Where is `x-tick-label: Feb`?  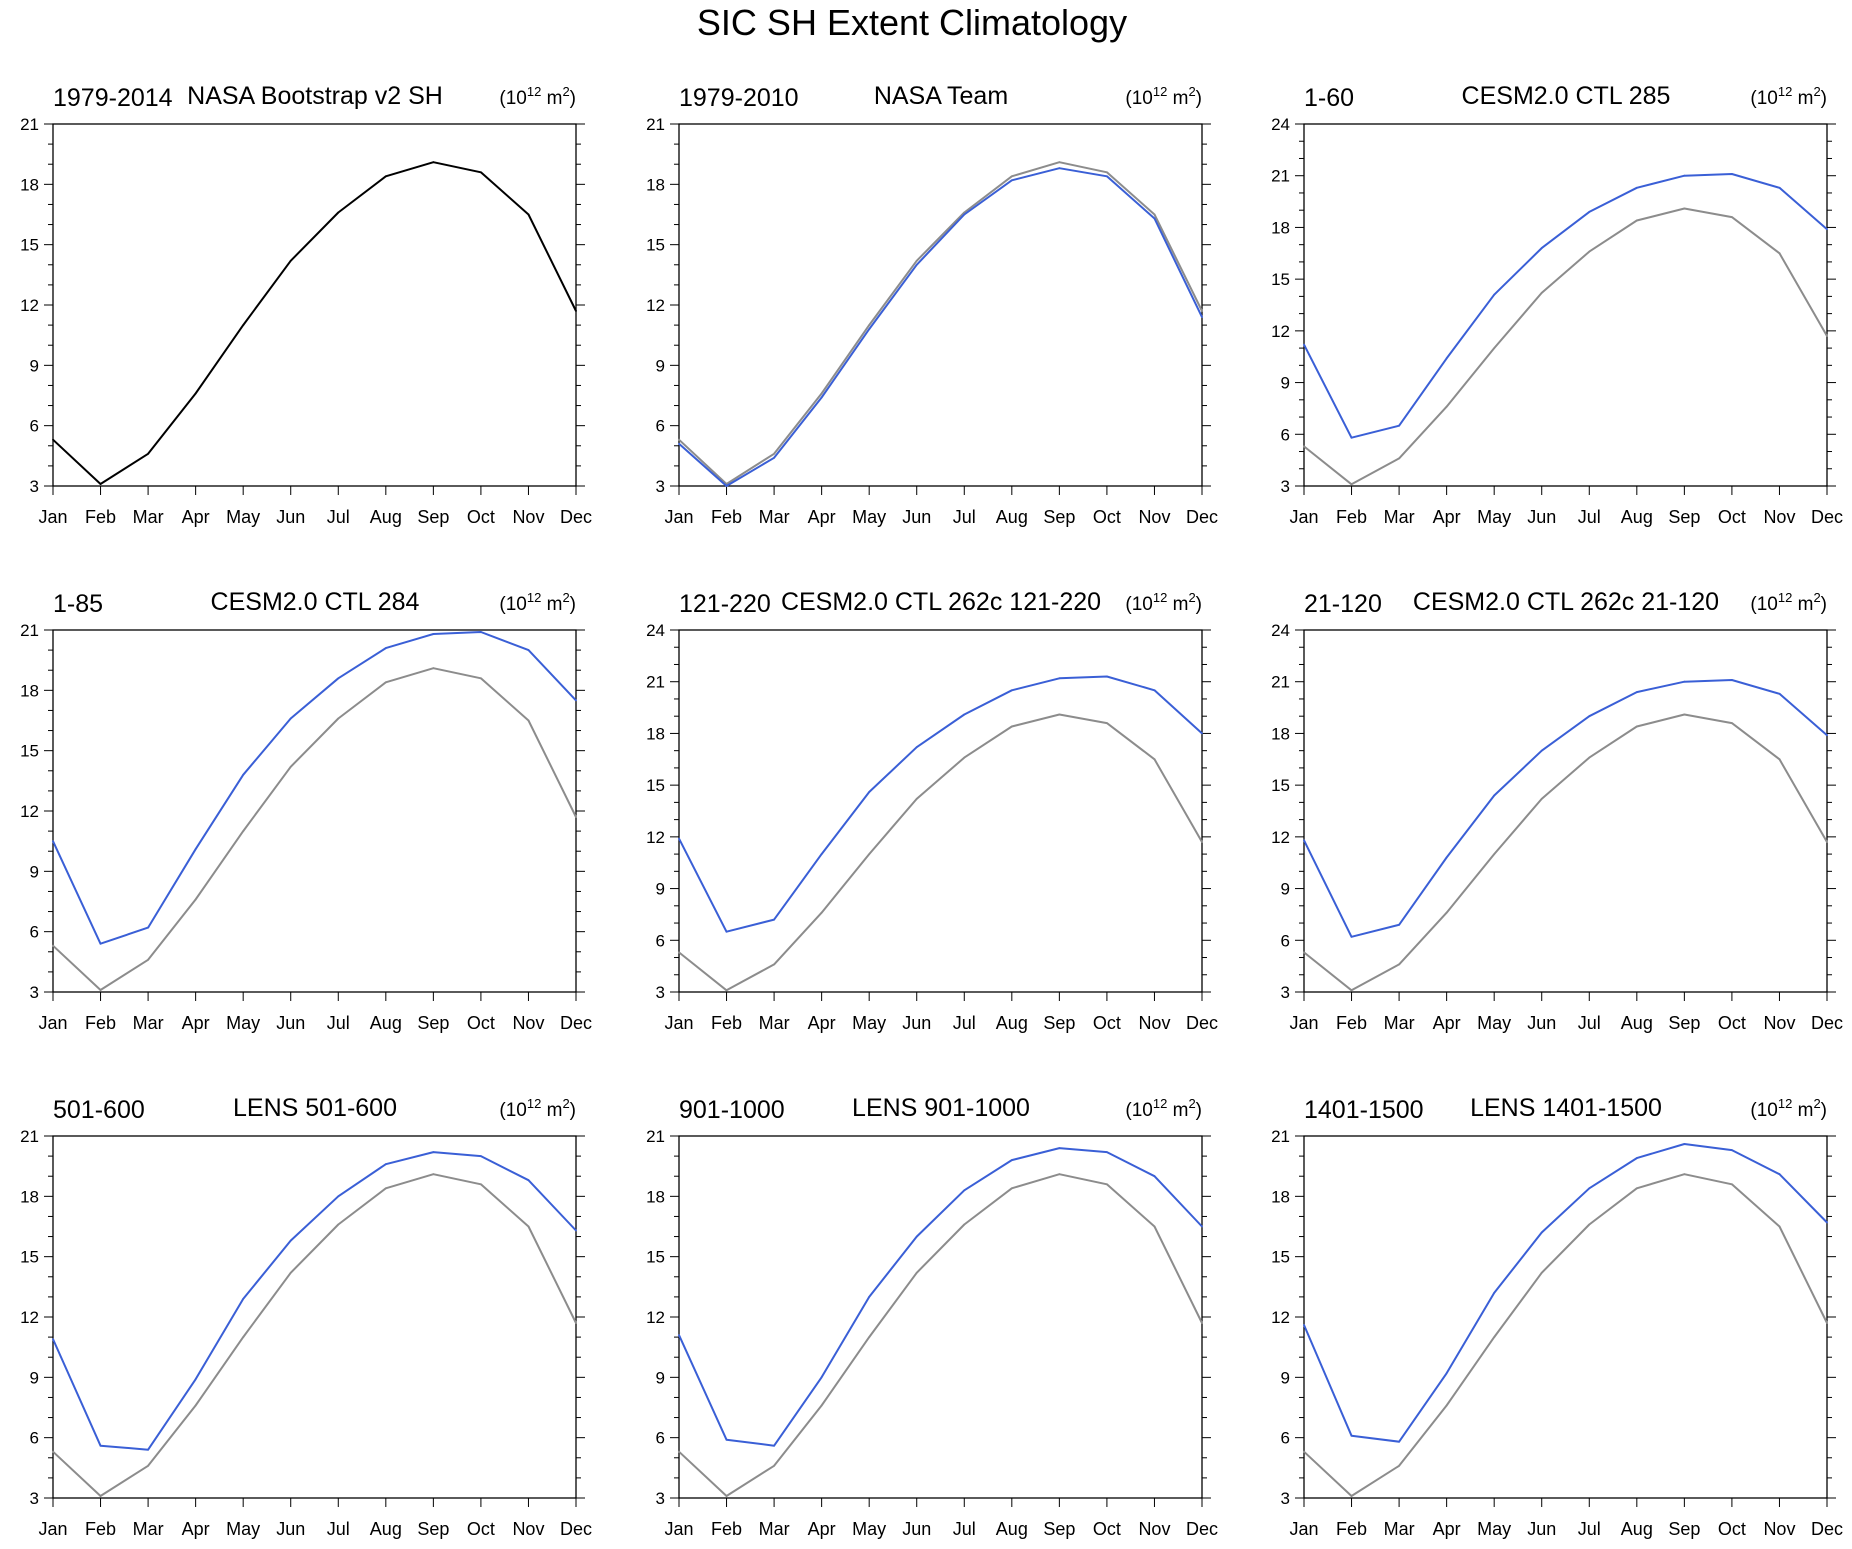 x-tick-label: Feb is located at coordinates (1351, 517).